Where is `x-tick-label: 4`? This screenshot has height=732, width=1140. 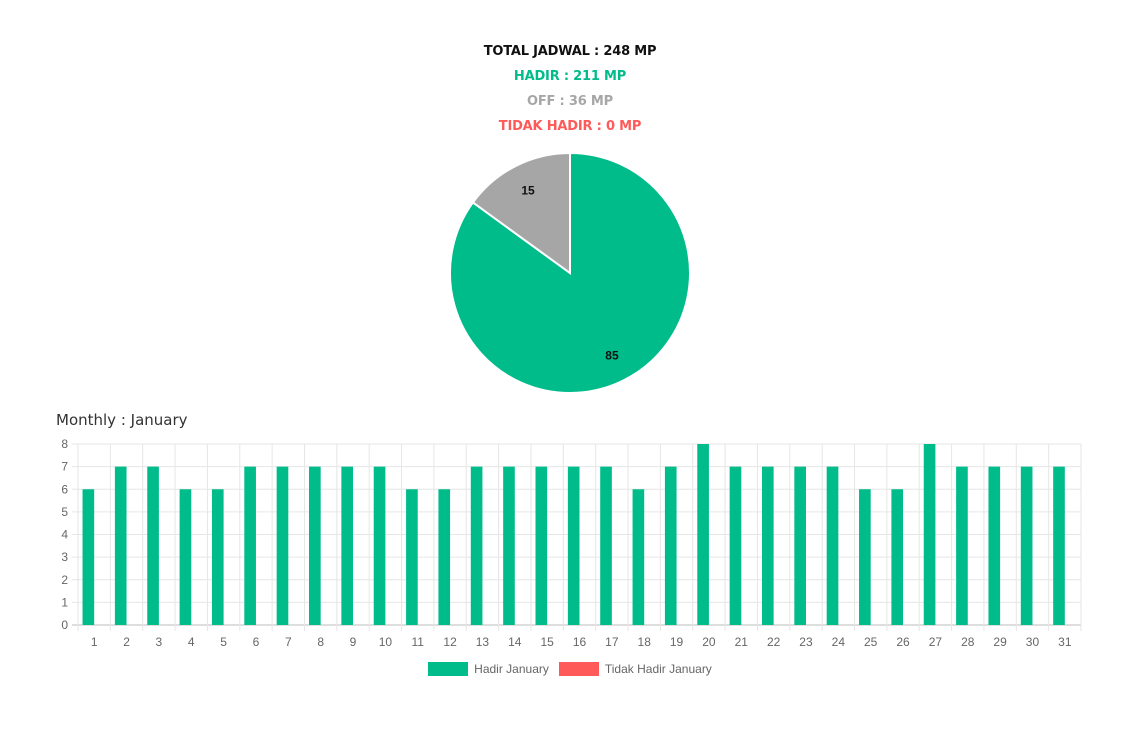 x-tick-label: 4 is located at coordinates (191, 642).